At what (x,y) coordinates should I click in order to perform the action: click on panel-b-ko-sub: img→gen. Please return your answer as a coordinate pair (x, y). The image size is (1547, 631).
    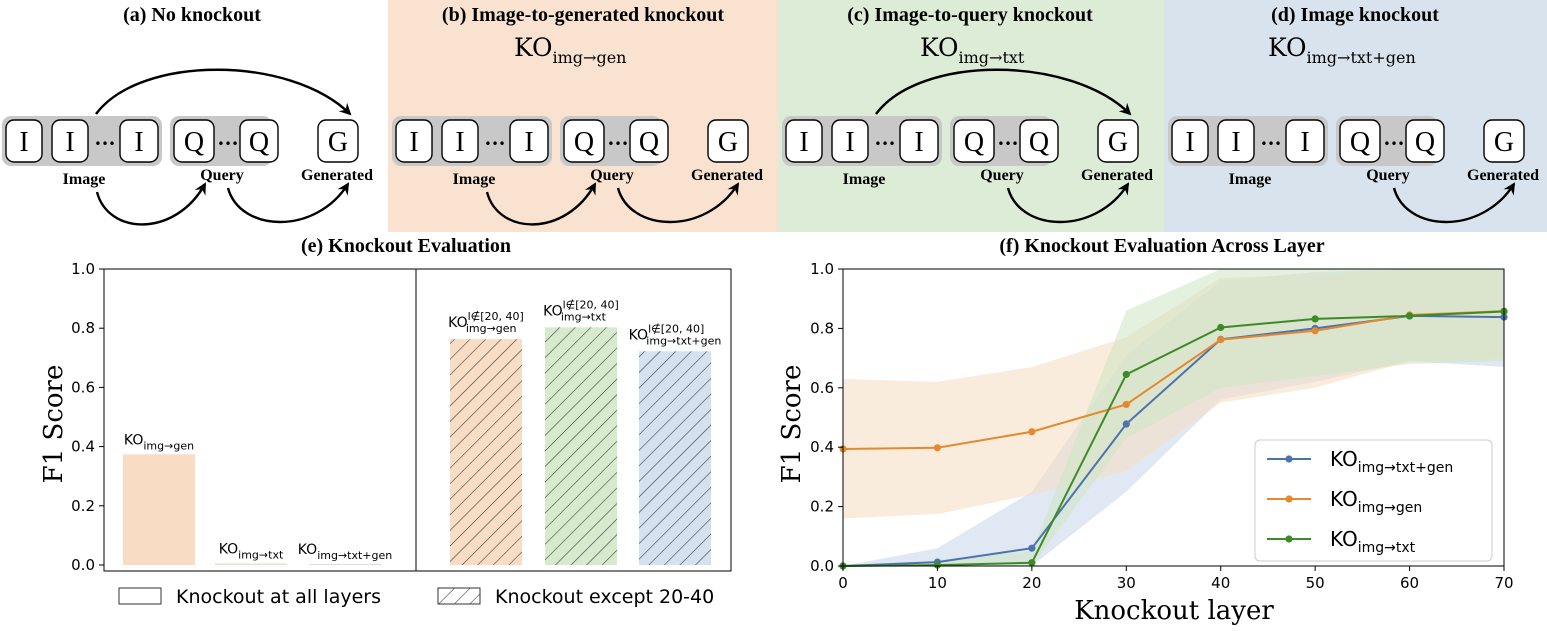
    Looking at the image, I should click on (590, 57).